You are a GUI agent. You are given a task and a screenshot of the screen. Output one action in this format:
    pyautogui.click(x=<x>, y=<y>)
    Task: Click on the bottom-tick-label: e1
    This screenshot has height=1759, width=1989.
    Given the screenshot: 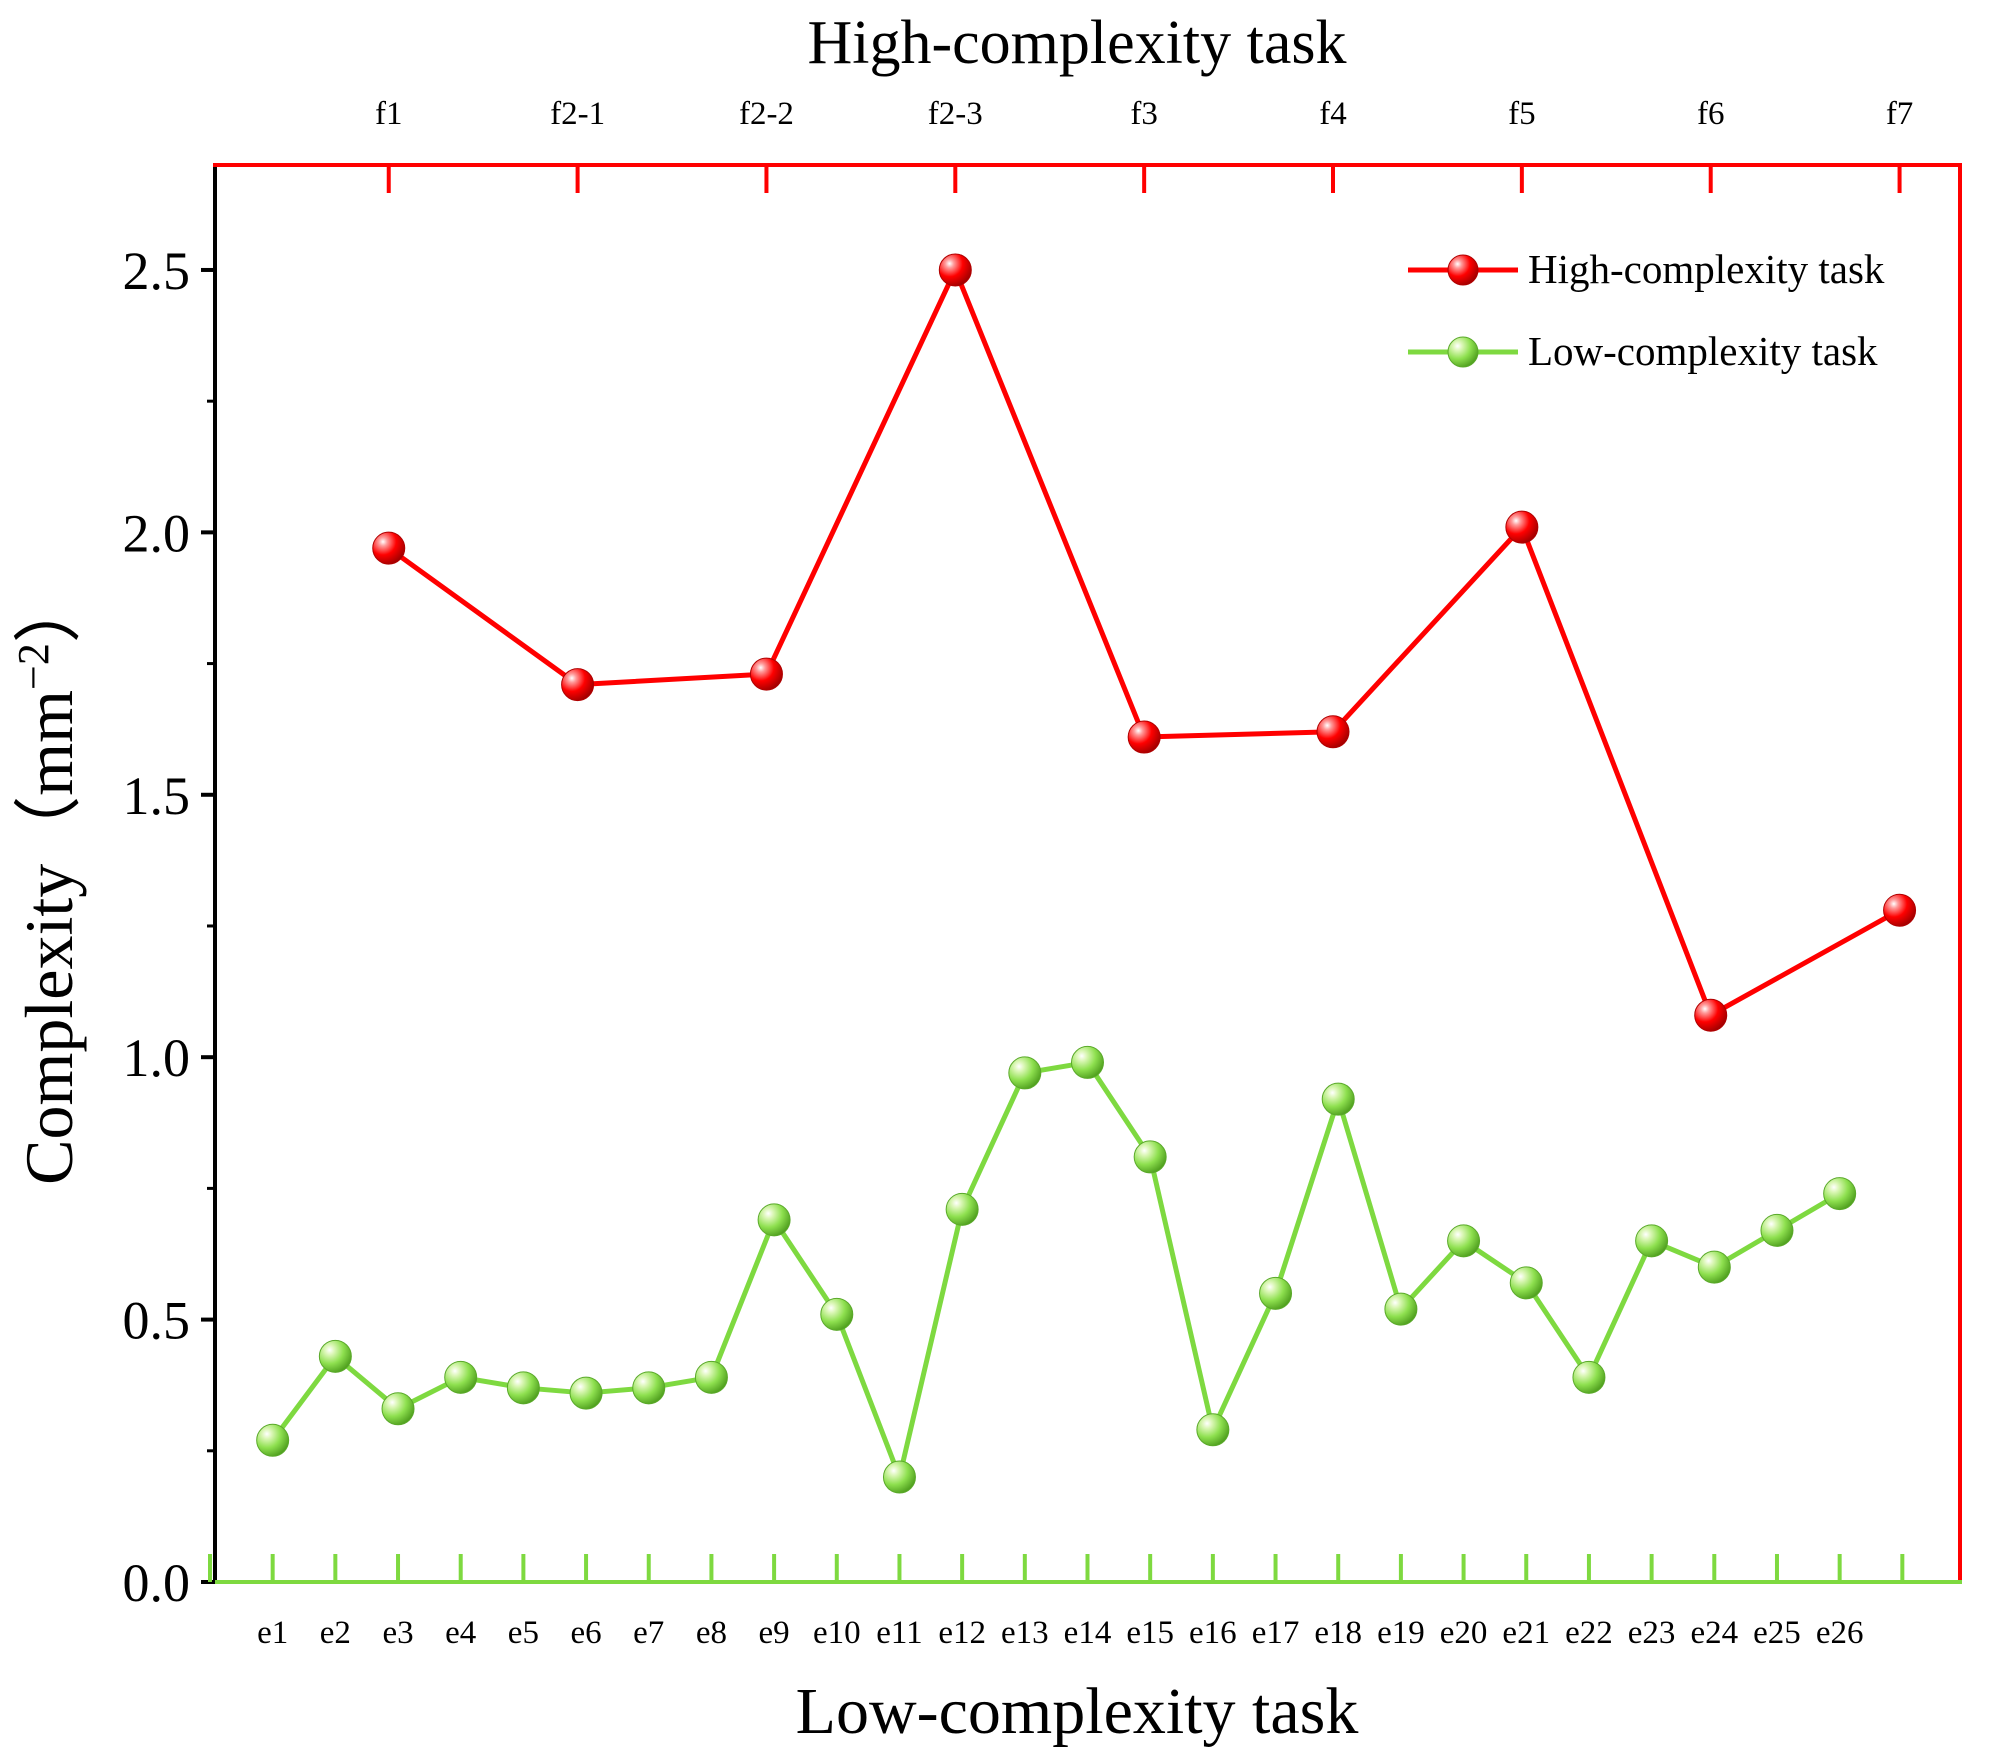 What is the action you would take?
    pyautogui.click(x=272, y=1633)
    